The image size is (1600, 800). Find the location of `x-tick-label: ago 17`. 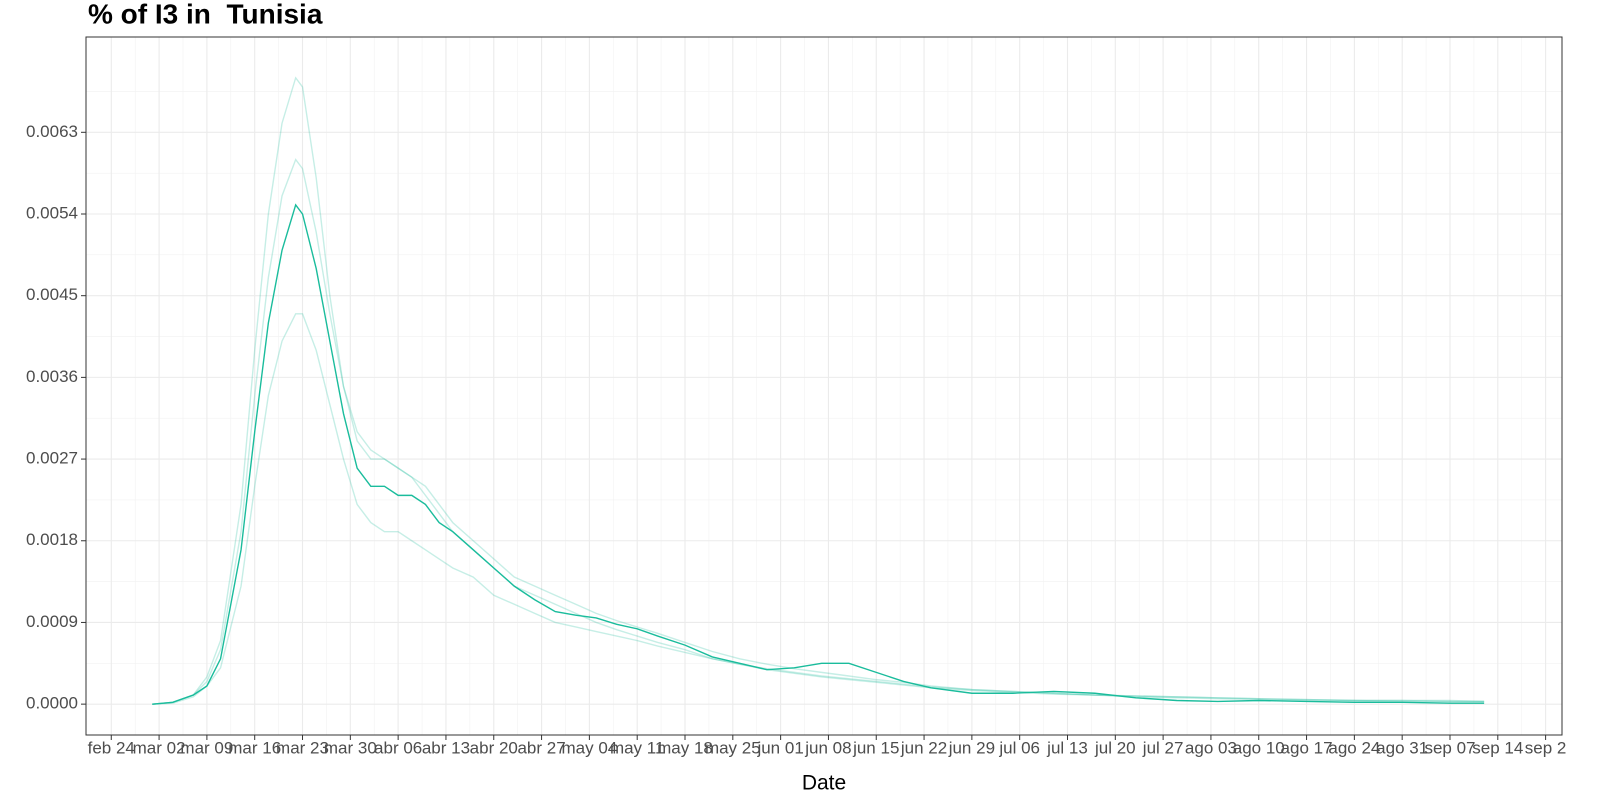

x-tick-label: ago 17 is located at coordinates (1307, 747).